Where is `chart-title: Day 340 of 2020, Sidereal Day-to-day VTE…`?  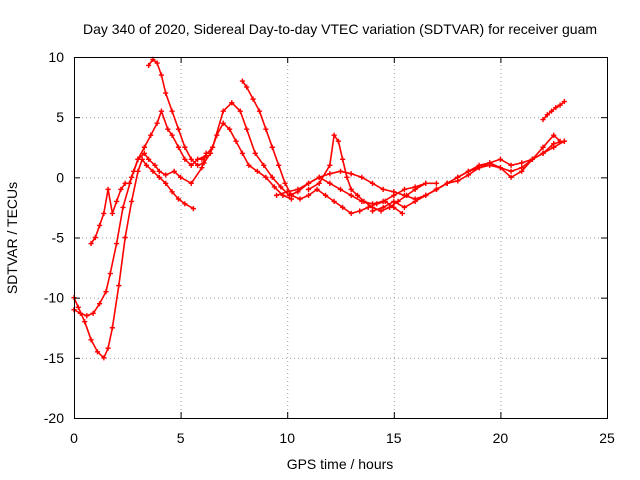
chart-title: Day 340 of 2020, Sidereal Day-to-day VTE… is located at coordinates (340, 29).